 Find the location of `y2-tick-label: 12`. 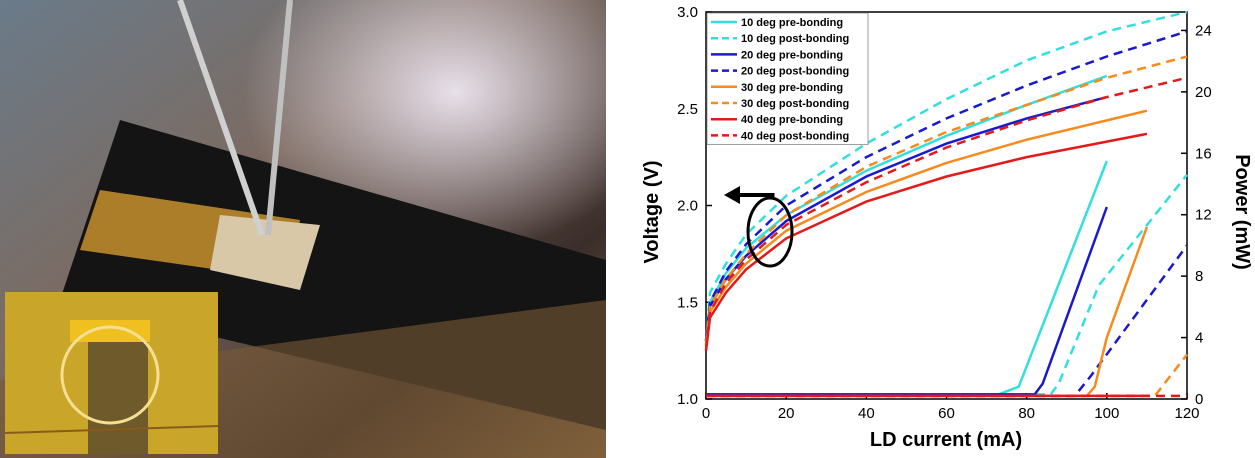

y2-tick-label: 12 is located at coordinates (1203, 215).